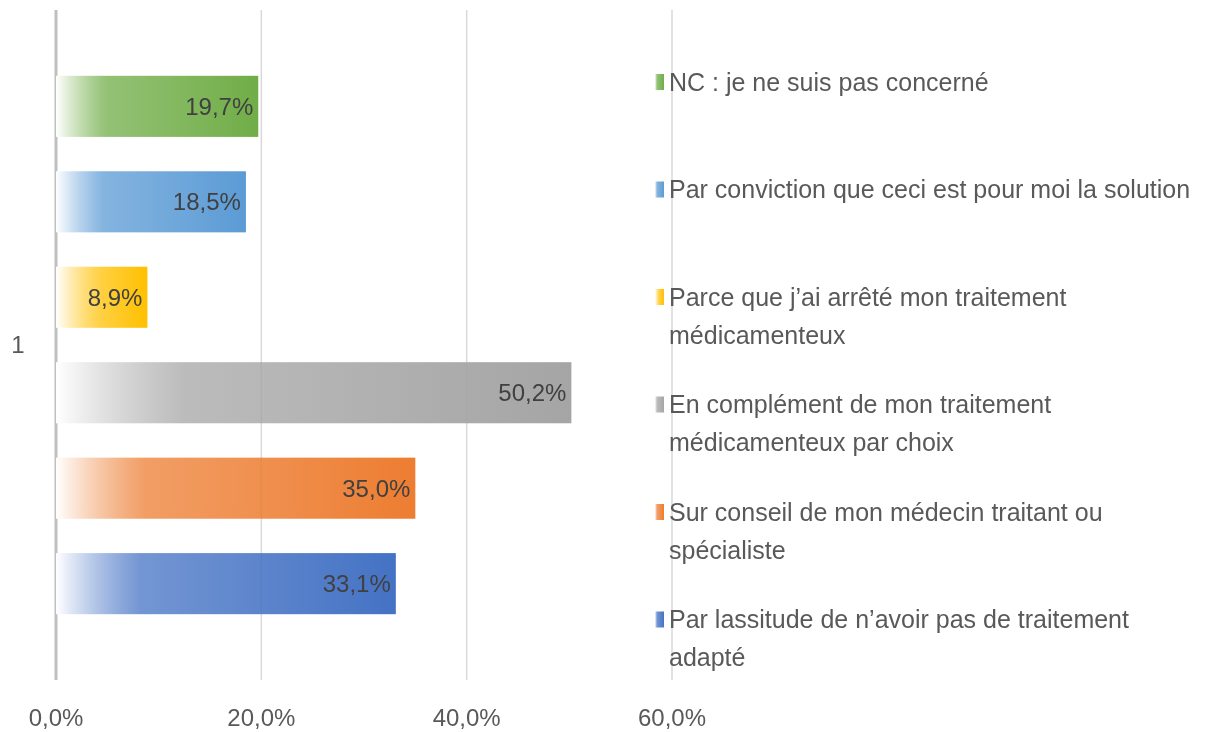 This screenshot has height=732, width=1222. Describe the element at coordinates (532, 393) in the screenshot. I see `data-label: 50,2%` at that location.